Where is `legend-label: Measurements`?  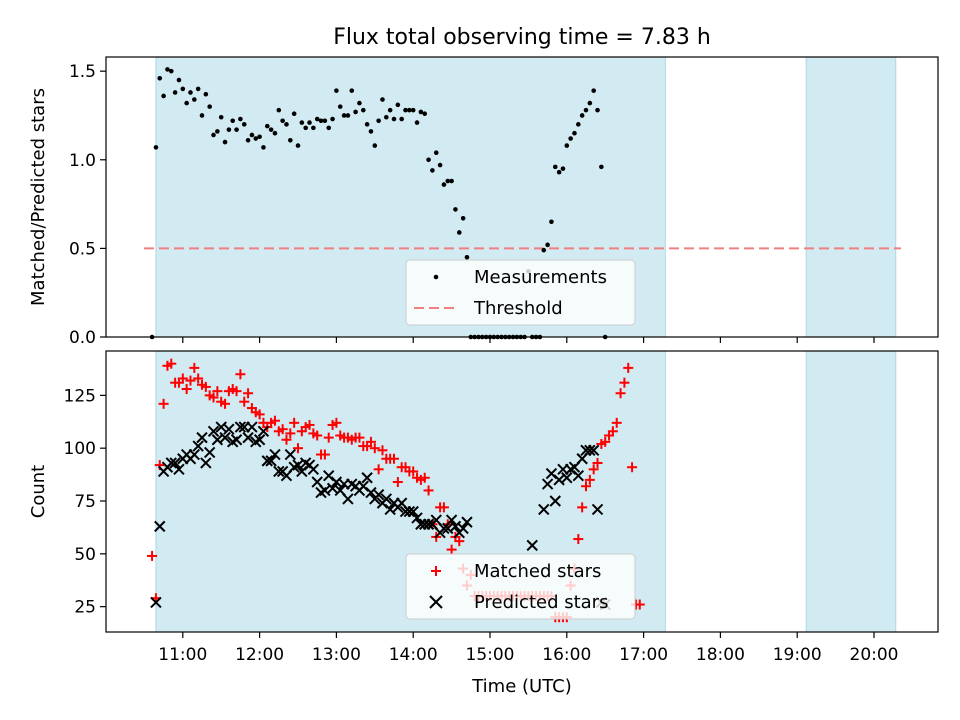
legend-label: Measurements is located at coordinates (540, 277).